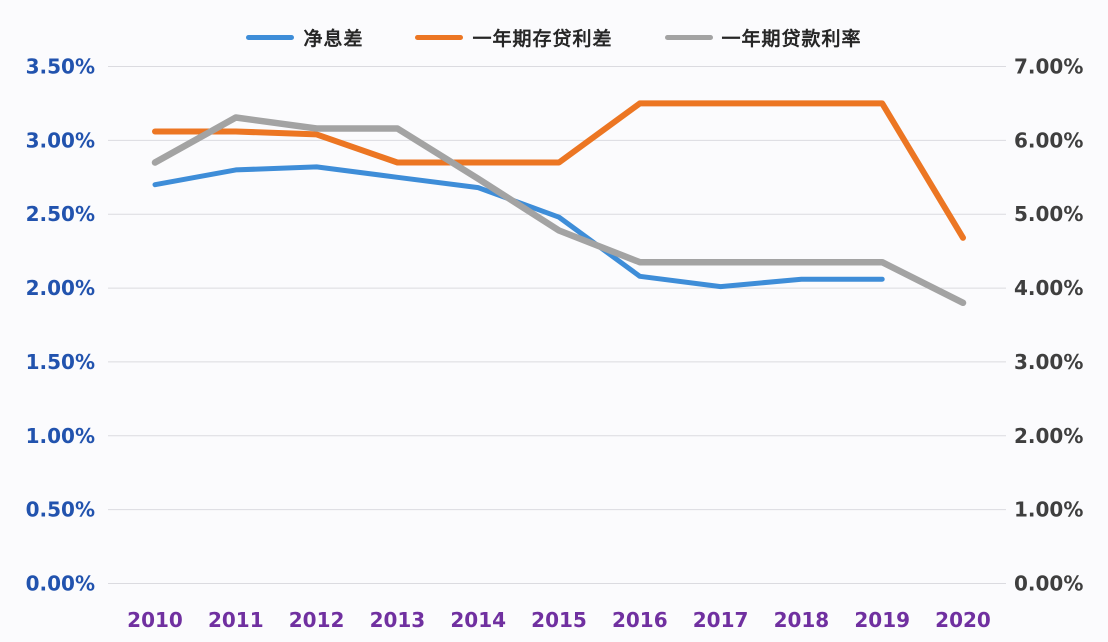  What do you see at coordinates (518, 227) in the screenshot?
I see `series-polyline` at bounding box center [518, 227].